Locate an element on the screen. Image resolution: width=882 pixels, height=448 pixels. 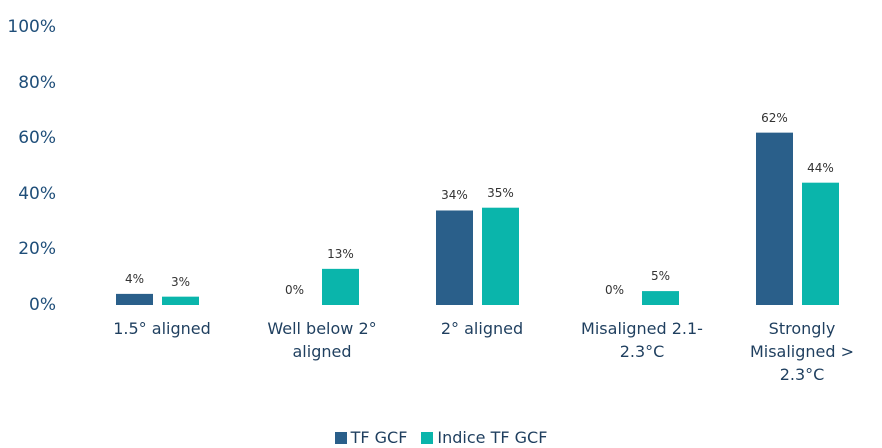
legend: TF GCF Indice TF GCF is located at coordinates (441, 437).